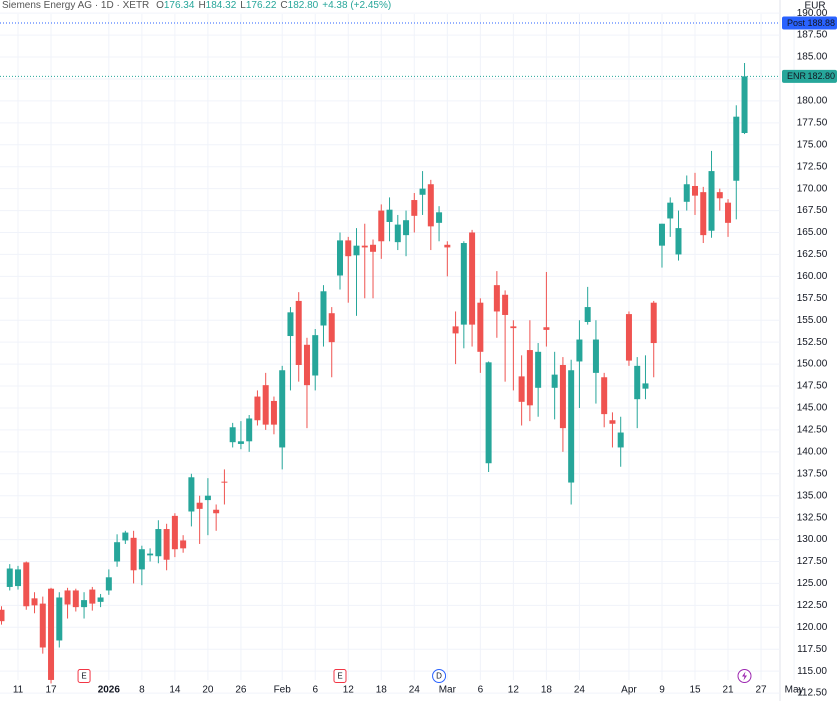  What do you see at coordinates (812, 693) in the screenshot?
I see `y-tick-label: 112.50` at bounding box center [812, 693].